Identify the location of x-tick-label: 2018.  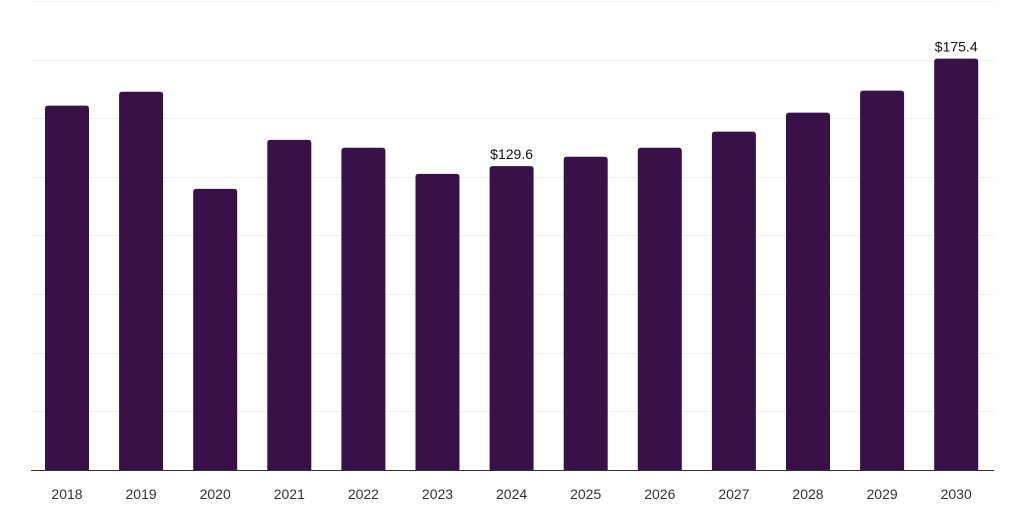
(66, 494).